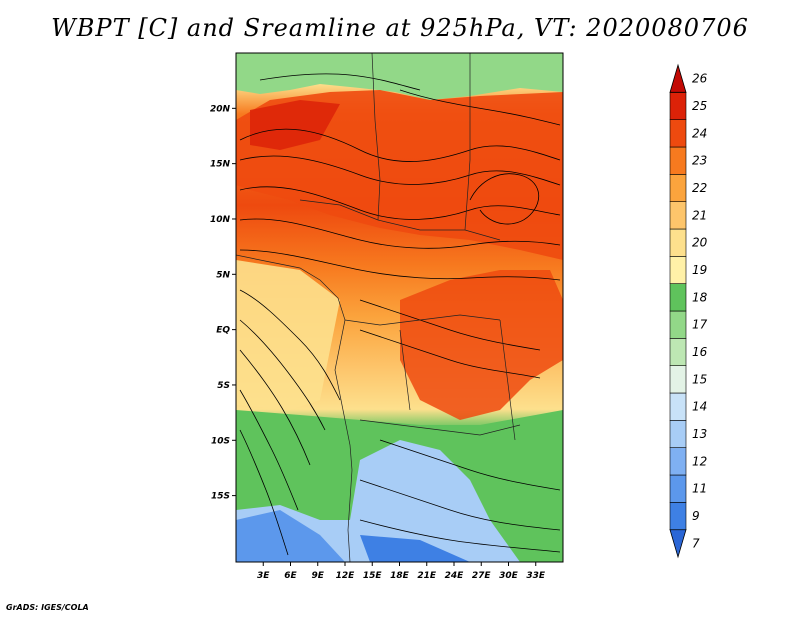 This screenshot has width=800, height=618. Describe the element at coordinates (455, 576) in the screenshot. I see `lon-tick-label: 24E` at that location.